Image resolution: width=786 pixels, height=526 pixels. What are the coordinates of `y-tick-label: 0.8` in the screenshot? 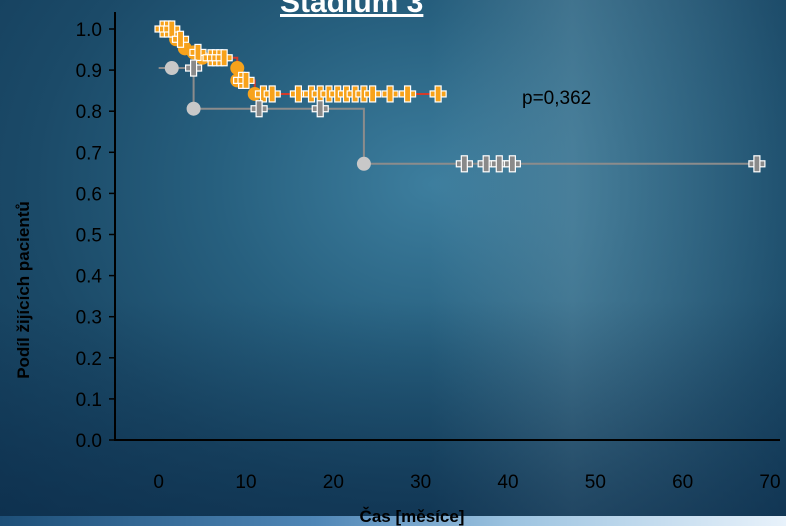 It's located at (89, 112).